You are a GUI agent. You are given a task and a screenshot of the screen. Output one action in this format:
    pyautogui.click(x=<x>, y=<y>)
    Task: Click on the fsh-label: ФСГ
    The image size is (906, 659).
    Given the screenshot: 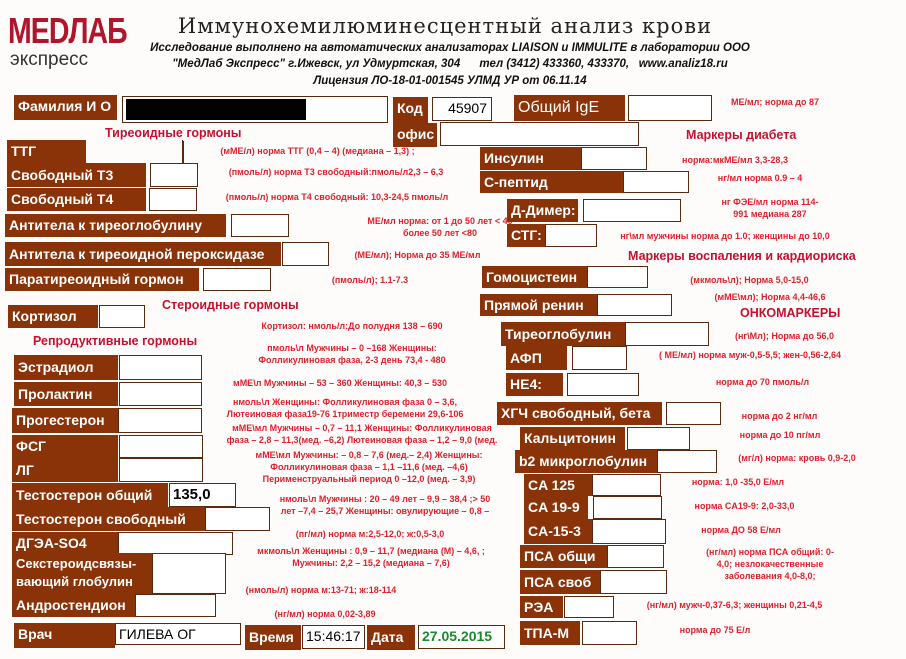 What is the action you would take?
    pyautogui.click(x=65, y=446)
    